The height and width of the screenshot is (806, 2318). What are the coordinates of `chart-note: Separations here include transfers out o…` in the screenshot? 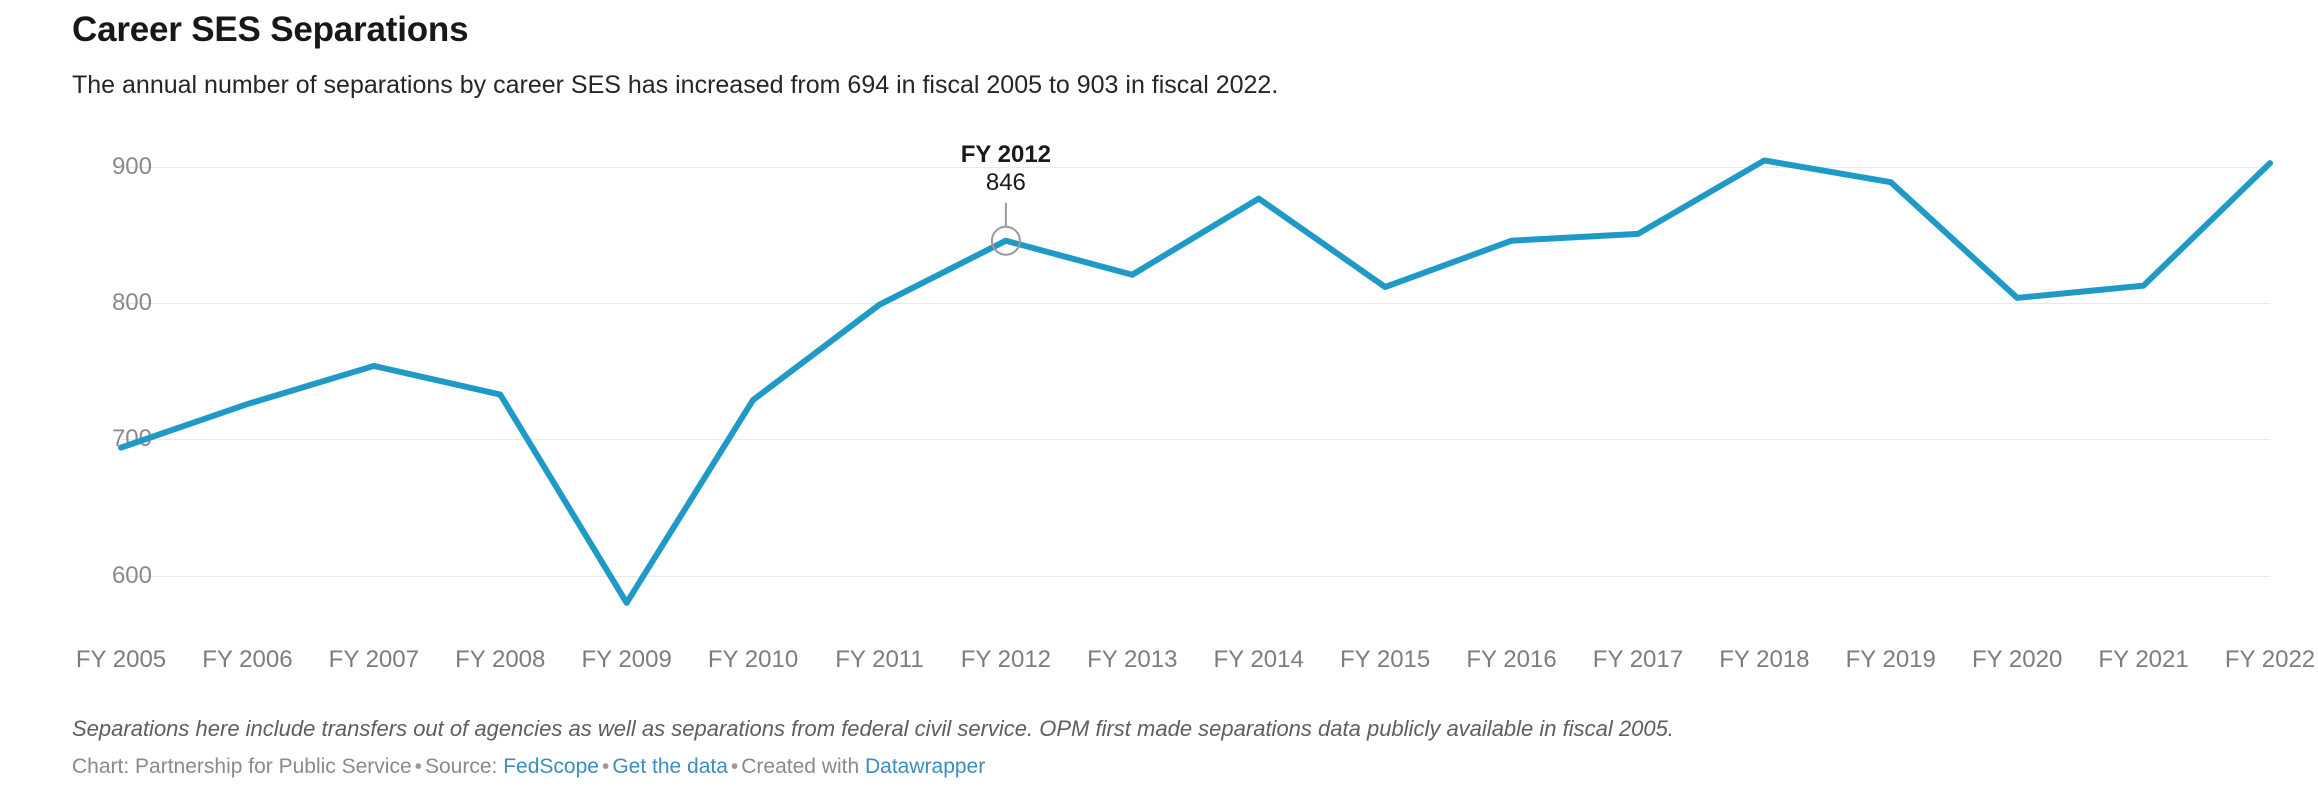 It's located at (873, 728).